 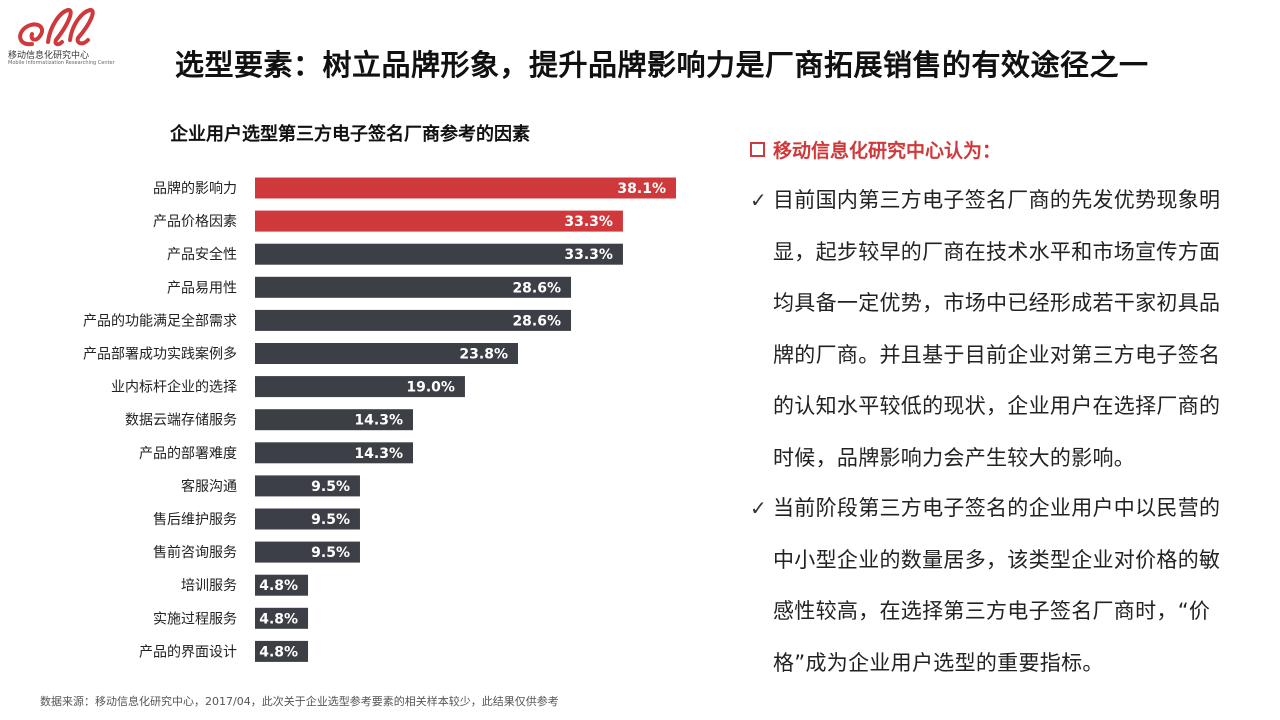 I want to click on category-label: 品牌的影响力, so click(x=195, y=188).